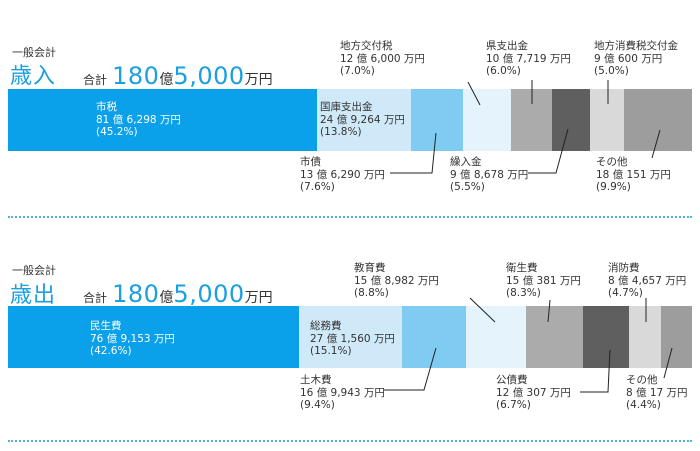 This screenshot has height=451, width=700. I want to click on revenue-label-地方交付税: 地方交付税 12 億 6,000 万円 (7.0%), so click(382, 59).